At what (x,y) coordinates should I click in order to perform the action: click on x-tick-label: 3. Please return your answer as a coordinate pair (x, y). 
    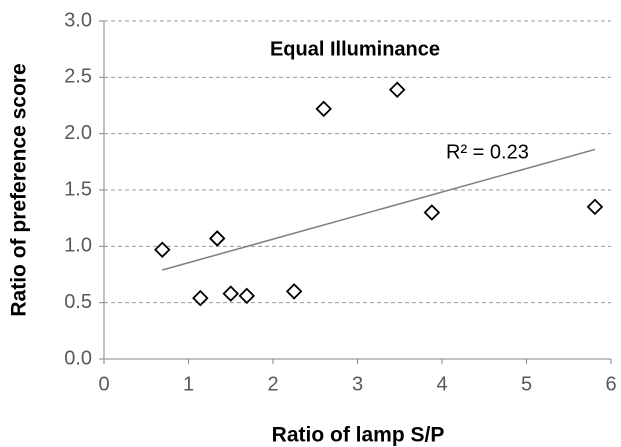
    Looking at the image, I should click on (357, 384).